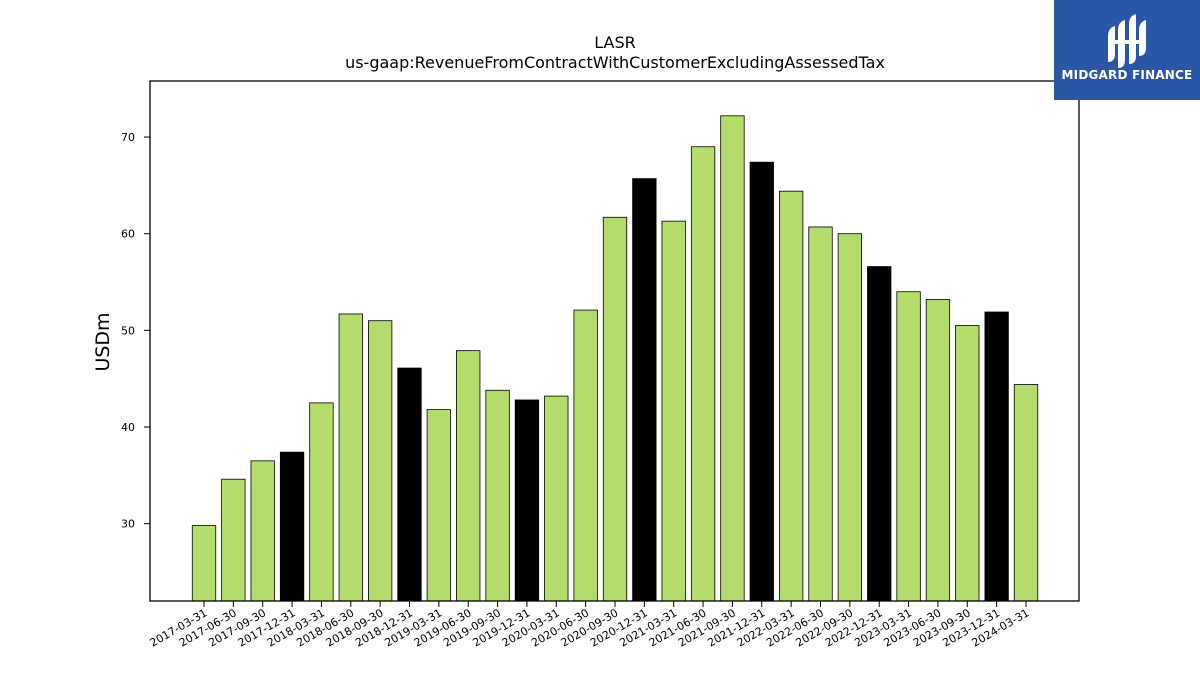 Image resolution: width=1200 pixels, height=675 pixels. Describe the element at coordinates (128, 137) in the screenshot. I see `y-tick-label: 70` at that location.